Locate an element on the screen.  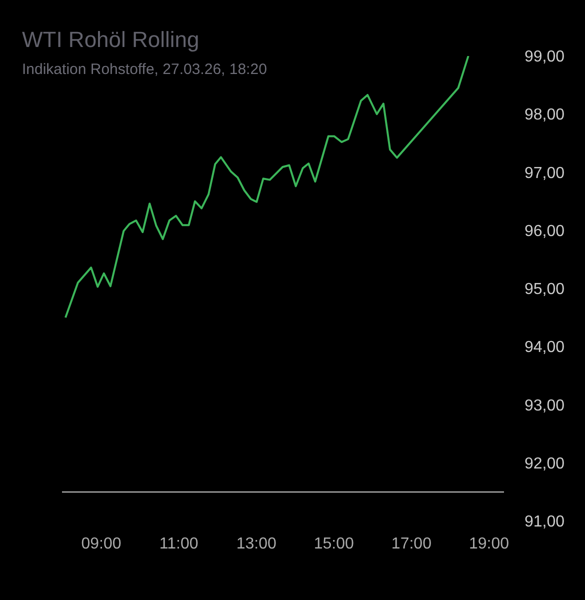
y-tick-label: 93,00 is located at coordinates (544, 405).